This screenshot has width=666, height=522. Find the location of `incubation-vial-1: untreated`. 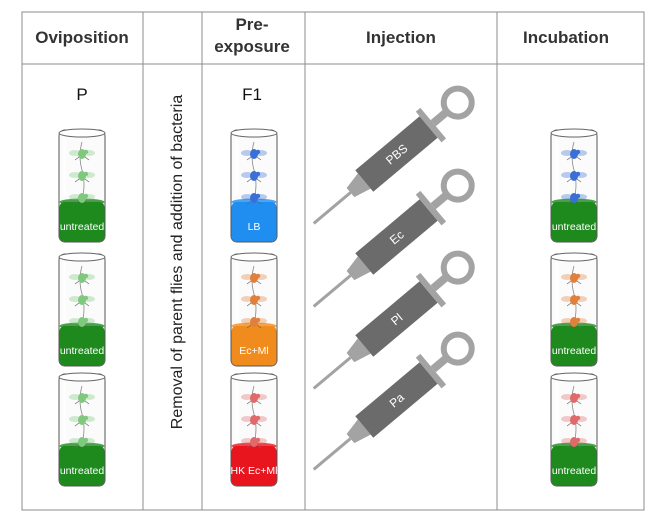

incubation-vial-1: untreated is located at coordinates (574, 185).